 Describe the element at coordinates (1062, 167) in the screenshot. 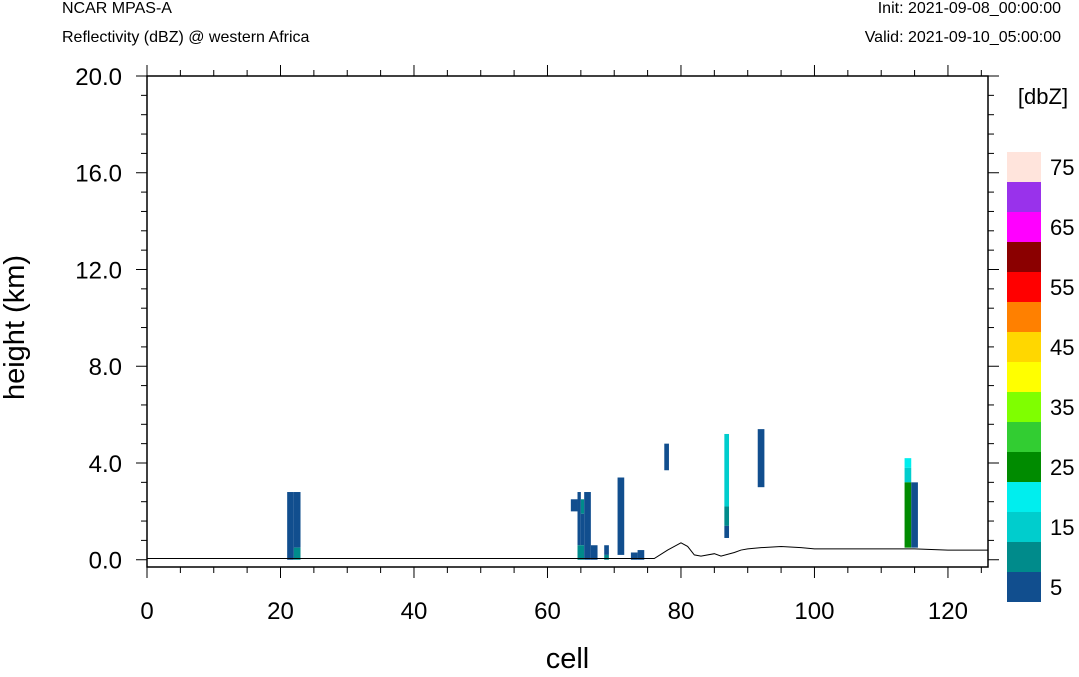

I see `colorbar-label: 75` at that location.